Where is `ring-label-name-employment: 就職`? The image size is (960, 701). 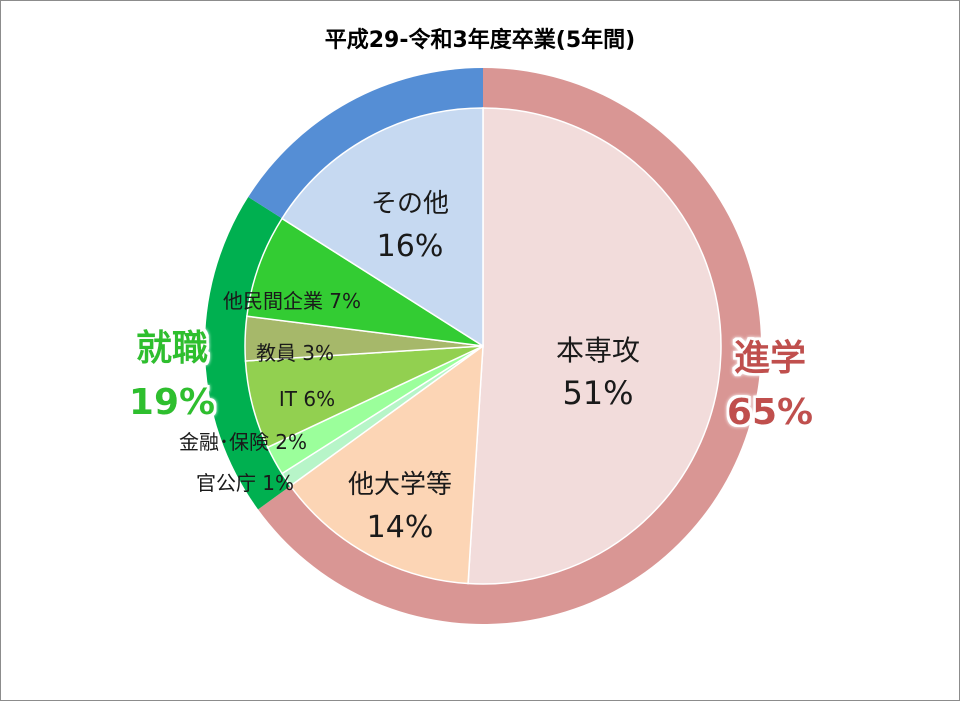 ring-label-name-employment: 就職 is located at coordinates (172, 348).